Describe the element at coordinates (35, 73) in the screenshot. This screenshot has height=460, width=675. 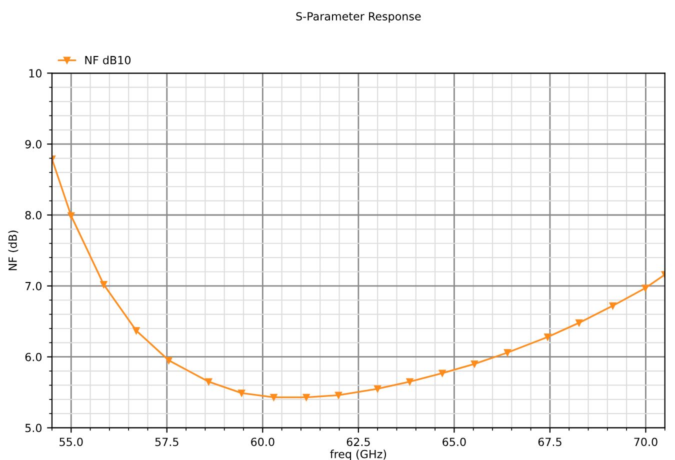
I see `y-tick-label: 10` at that location.